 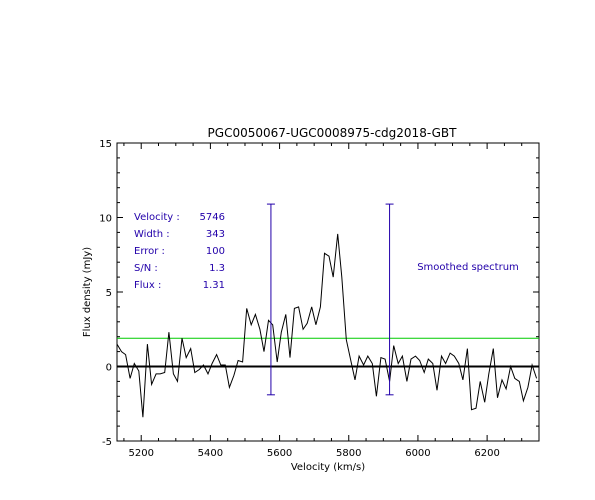 What do you see at coordinates (417, 453) in the screenshot?
I see `x-tick-label: 6000` at bounding box center [417, 453].